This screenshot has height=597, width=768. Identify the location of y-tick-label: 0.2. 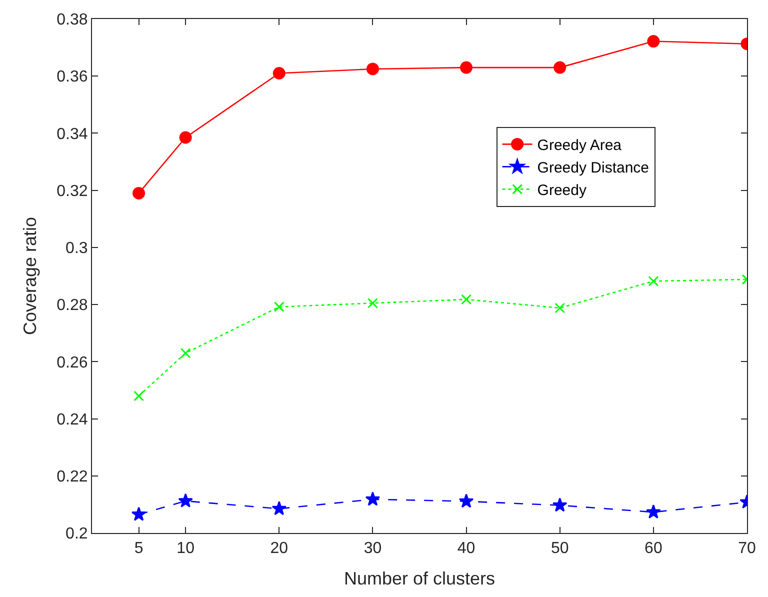
(77, 534).